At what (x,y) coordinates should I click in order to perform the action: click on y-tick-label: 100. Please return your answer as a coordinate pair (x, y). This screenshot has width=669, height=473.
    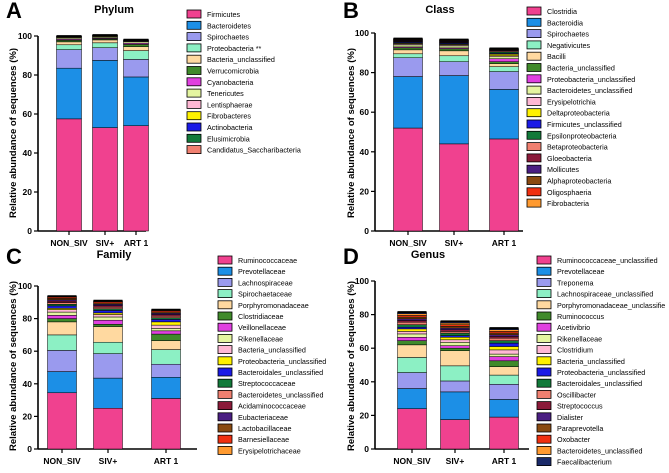
    Looking at the image, I should click on (362, 281).